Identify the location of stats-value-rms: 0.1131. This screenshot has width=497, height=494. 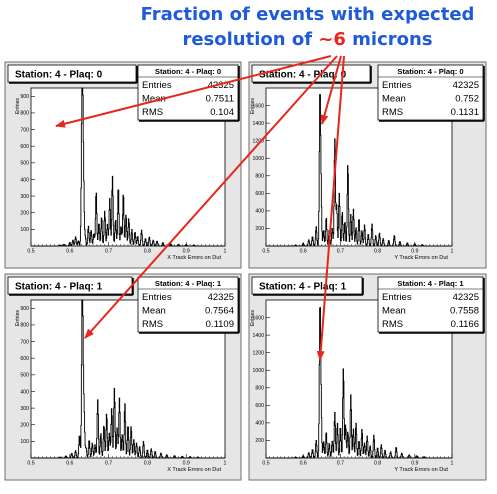
(465, 112).